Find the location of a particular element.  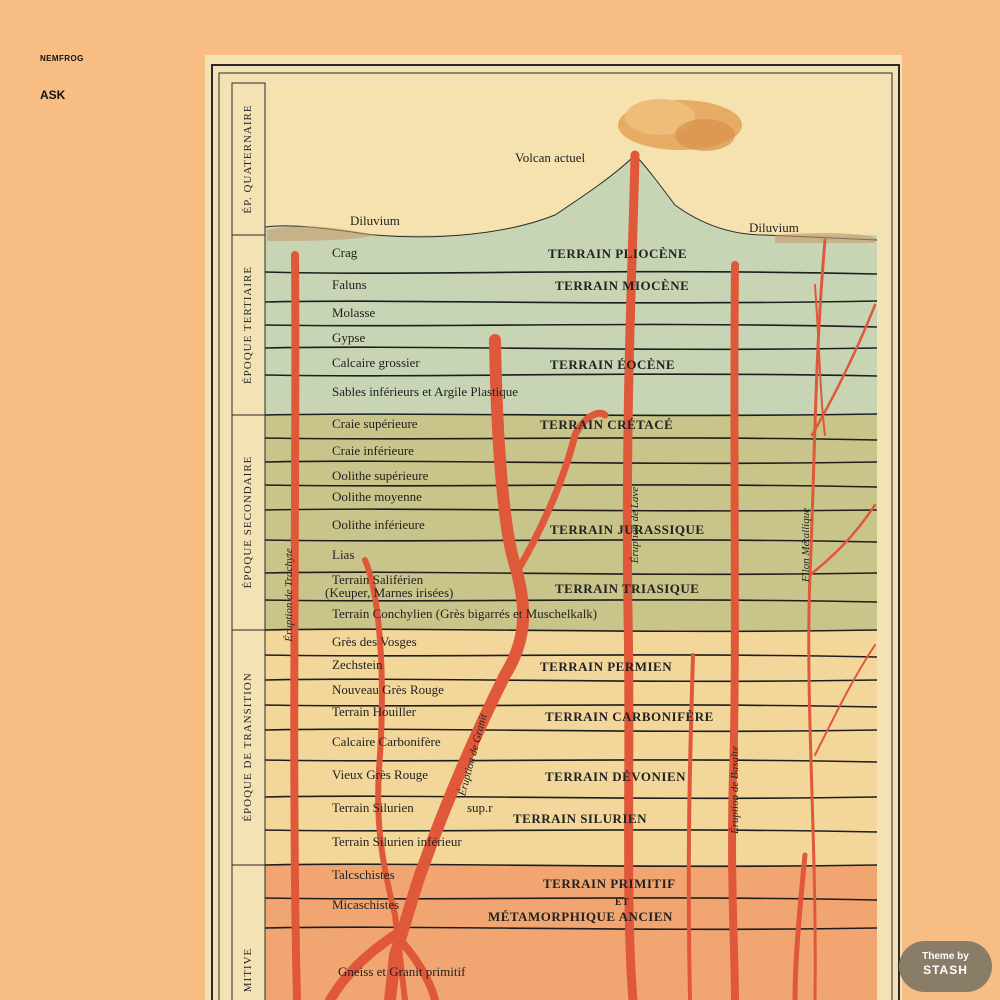

layer-label: Craie inférieure is located at coordinates (373, 450).